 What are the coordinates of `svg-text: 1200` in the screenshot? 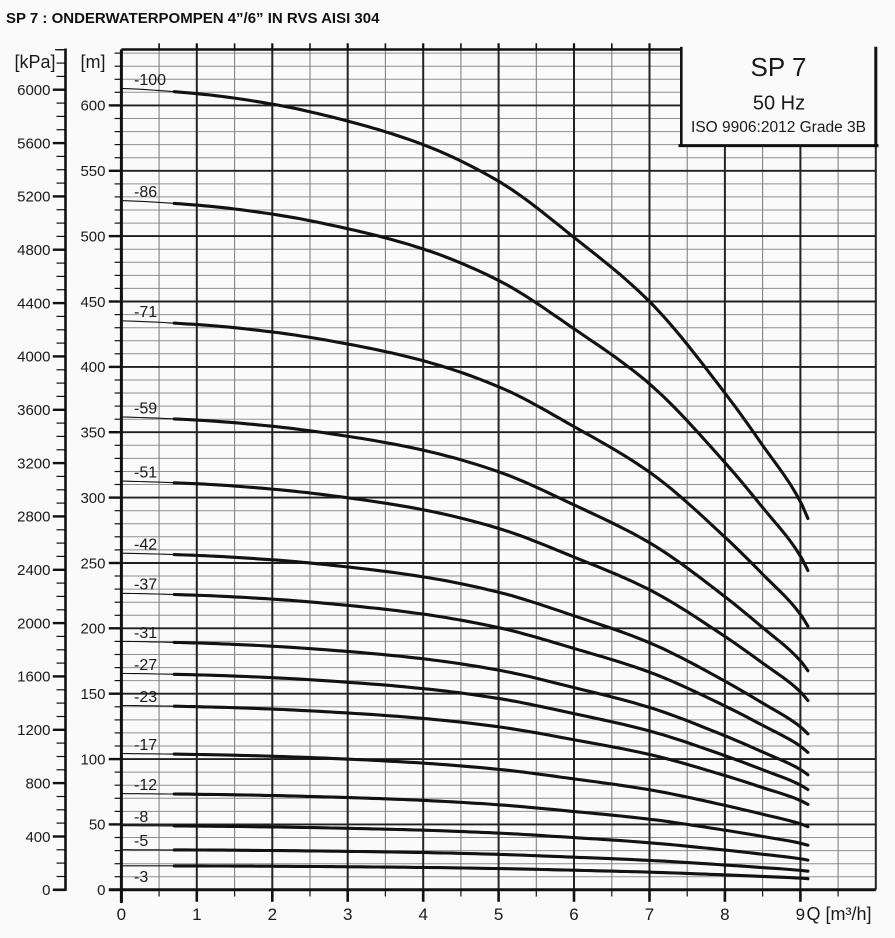 It's located at (33, 730).